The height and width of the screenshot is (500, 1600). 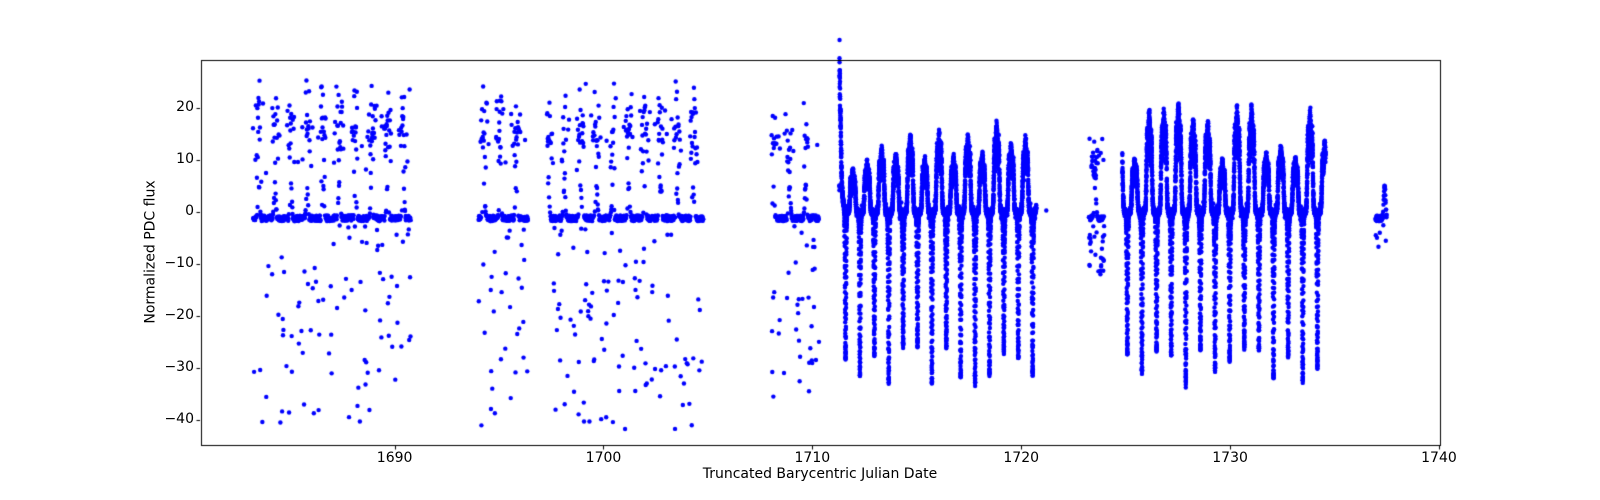 I want to click on x-tick-label: 1740, so click(x=1439, y=458).